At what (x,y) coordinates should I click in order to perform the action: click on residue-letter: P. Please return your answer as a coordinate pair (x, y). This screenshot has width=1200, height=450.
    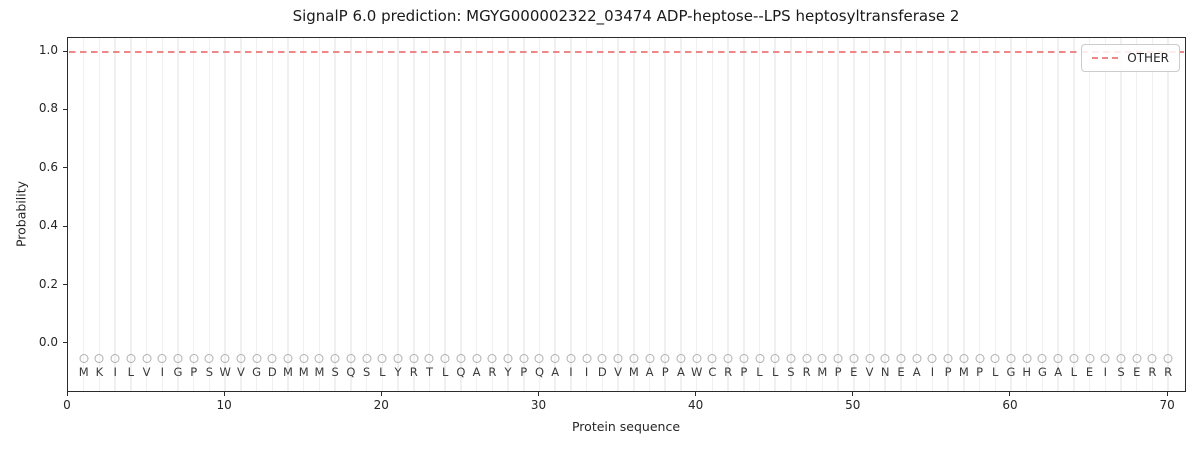
    Looking at the image, I should click on (524, 372).